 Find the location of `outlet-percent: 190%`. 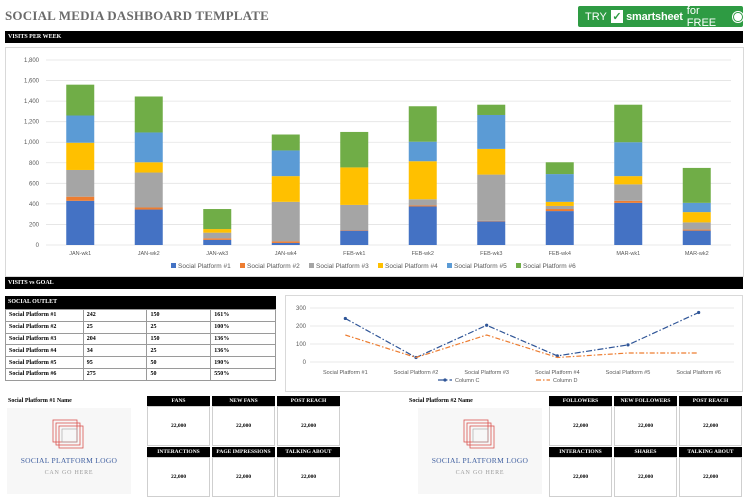

outlet-percent: 190% is located at coordinates (243, 362).